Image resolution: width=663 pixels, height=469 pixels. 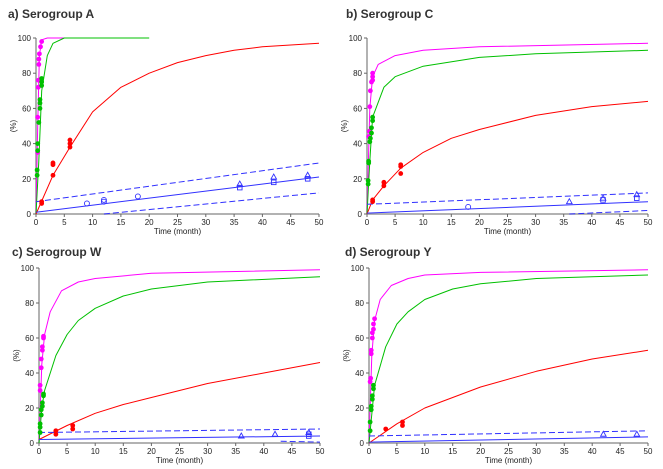 I want to click on y-tick-label: 20, so click(x=26, y=179).